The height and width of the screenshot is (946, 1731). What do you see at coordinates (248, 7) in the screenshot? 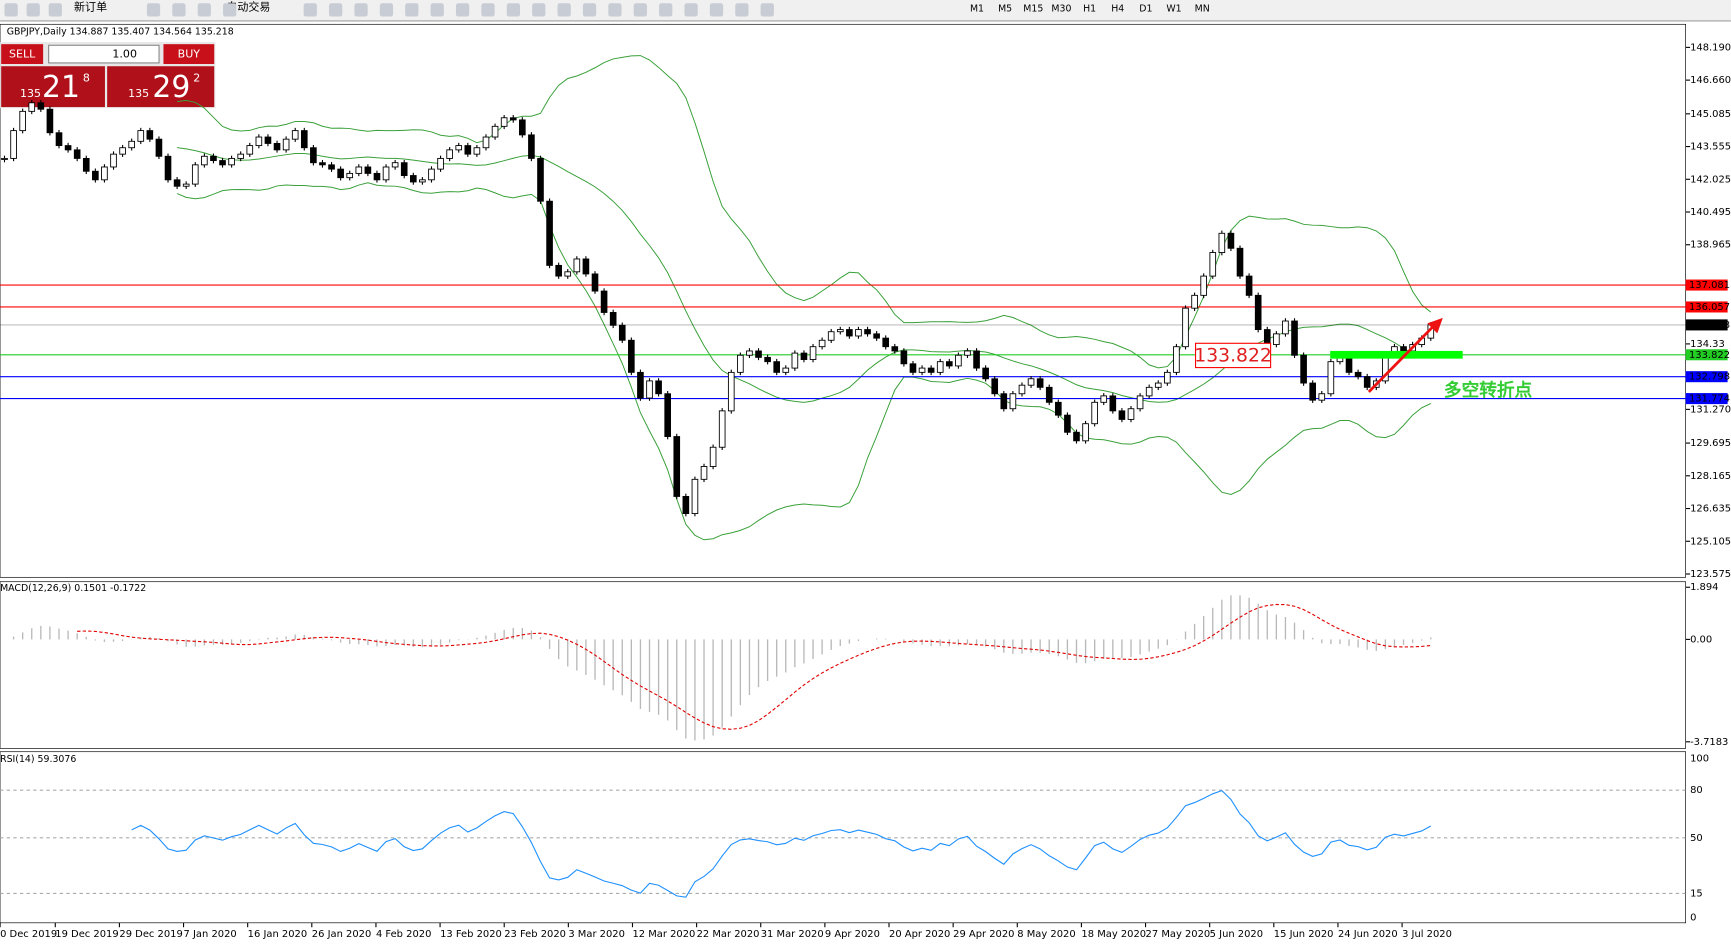
I see `auto-trading-button: 自动交易` at bounding box center [248, 7].